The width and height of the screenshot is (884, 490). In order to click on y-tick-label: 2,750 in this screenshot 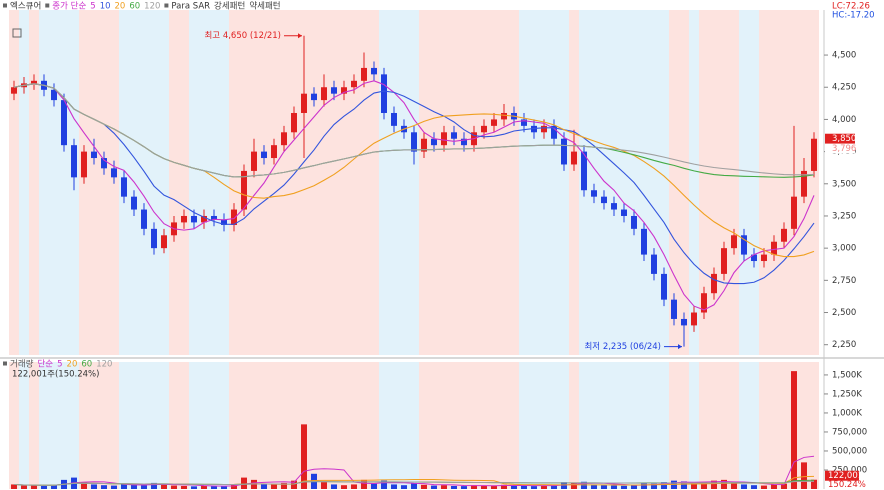, I will do `click(844, 281)`.